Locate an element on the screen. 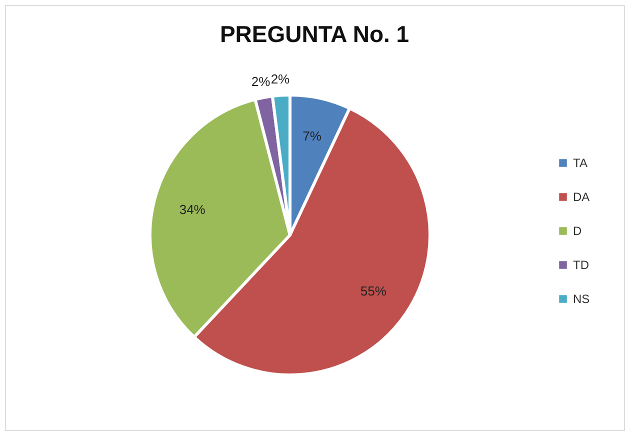  legend-label: DA is located at coordinates (581, 197).